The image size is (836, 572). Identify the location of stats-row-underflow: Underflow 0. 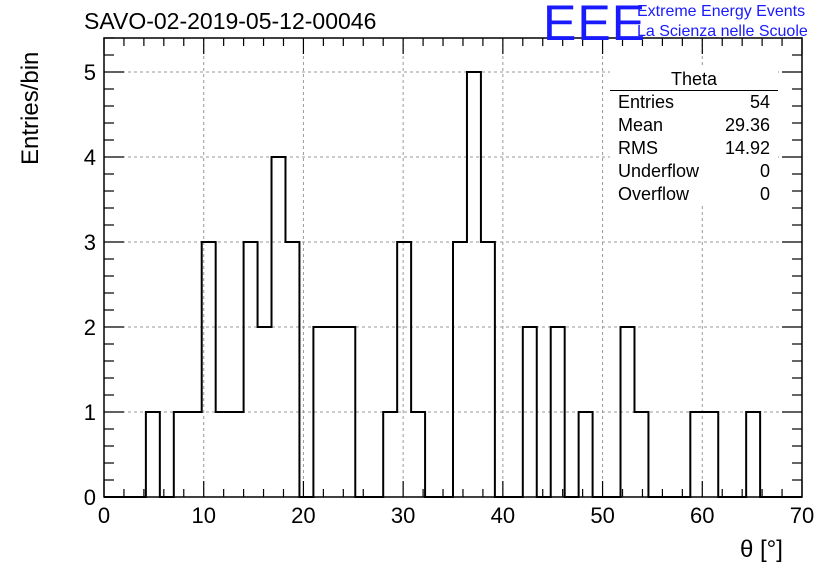
(694, 171).